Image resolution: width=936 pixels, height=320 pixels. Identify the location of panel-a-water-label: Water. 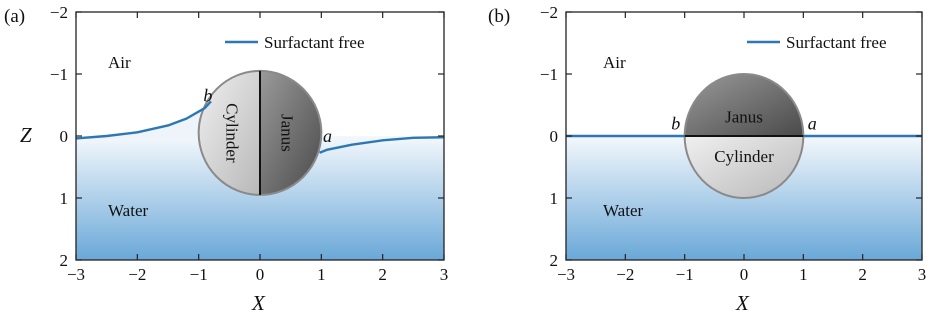
(128, 210).